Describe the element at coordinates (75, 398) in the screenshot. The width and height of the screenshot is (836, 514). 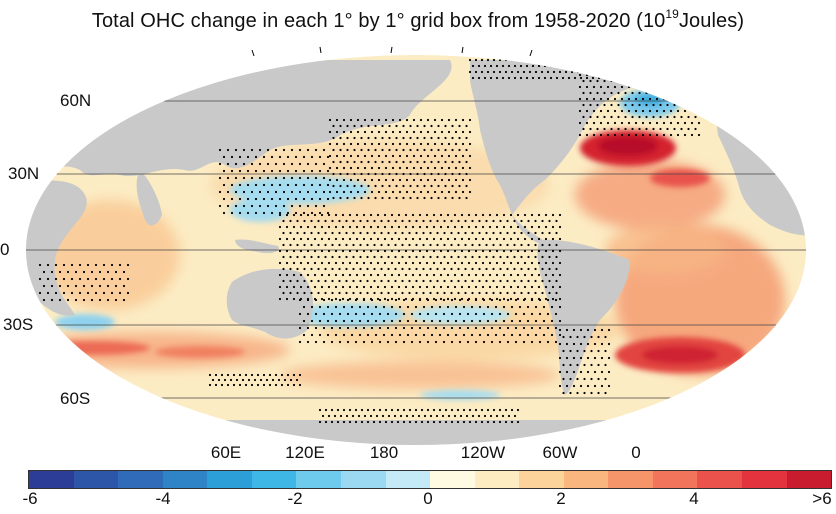
I see `lat-label-60s: 60S` at that location.